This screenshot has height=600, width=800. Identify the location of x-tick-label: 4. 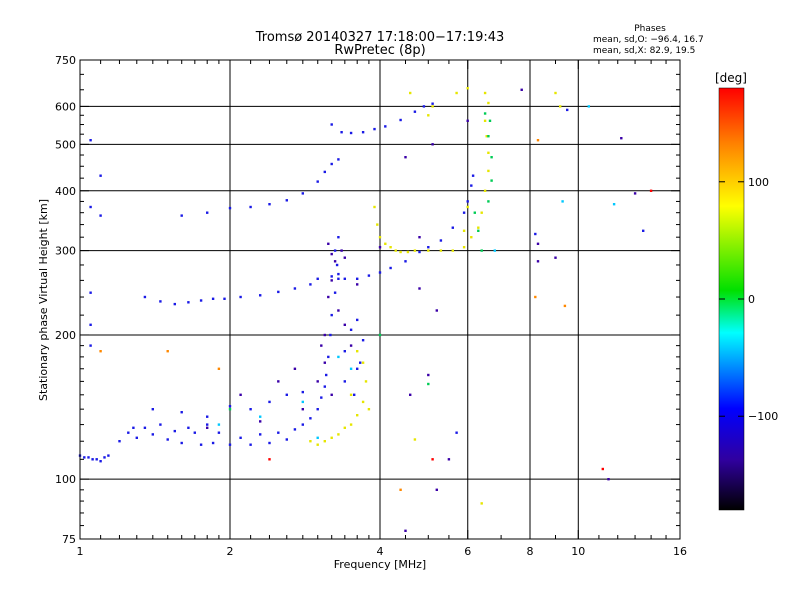
(380, 551).